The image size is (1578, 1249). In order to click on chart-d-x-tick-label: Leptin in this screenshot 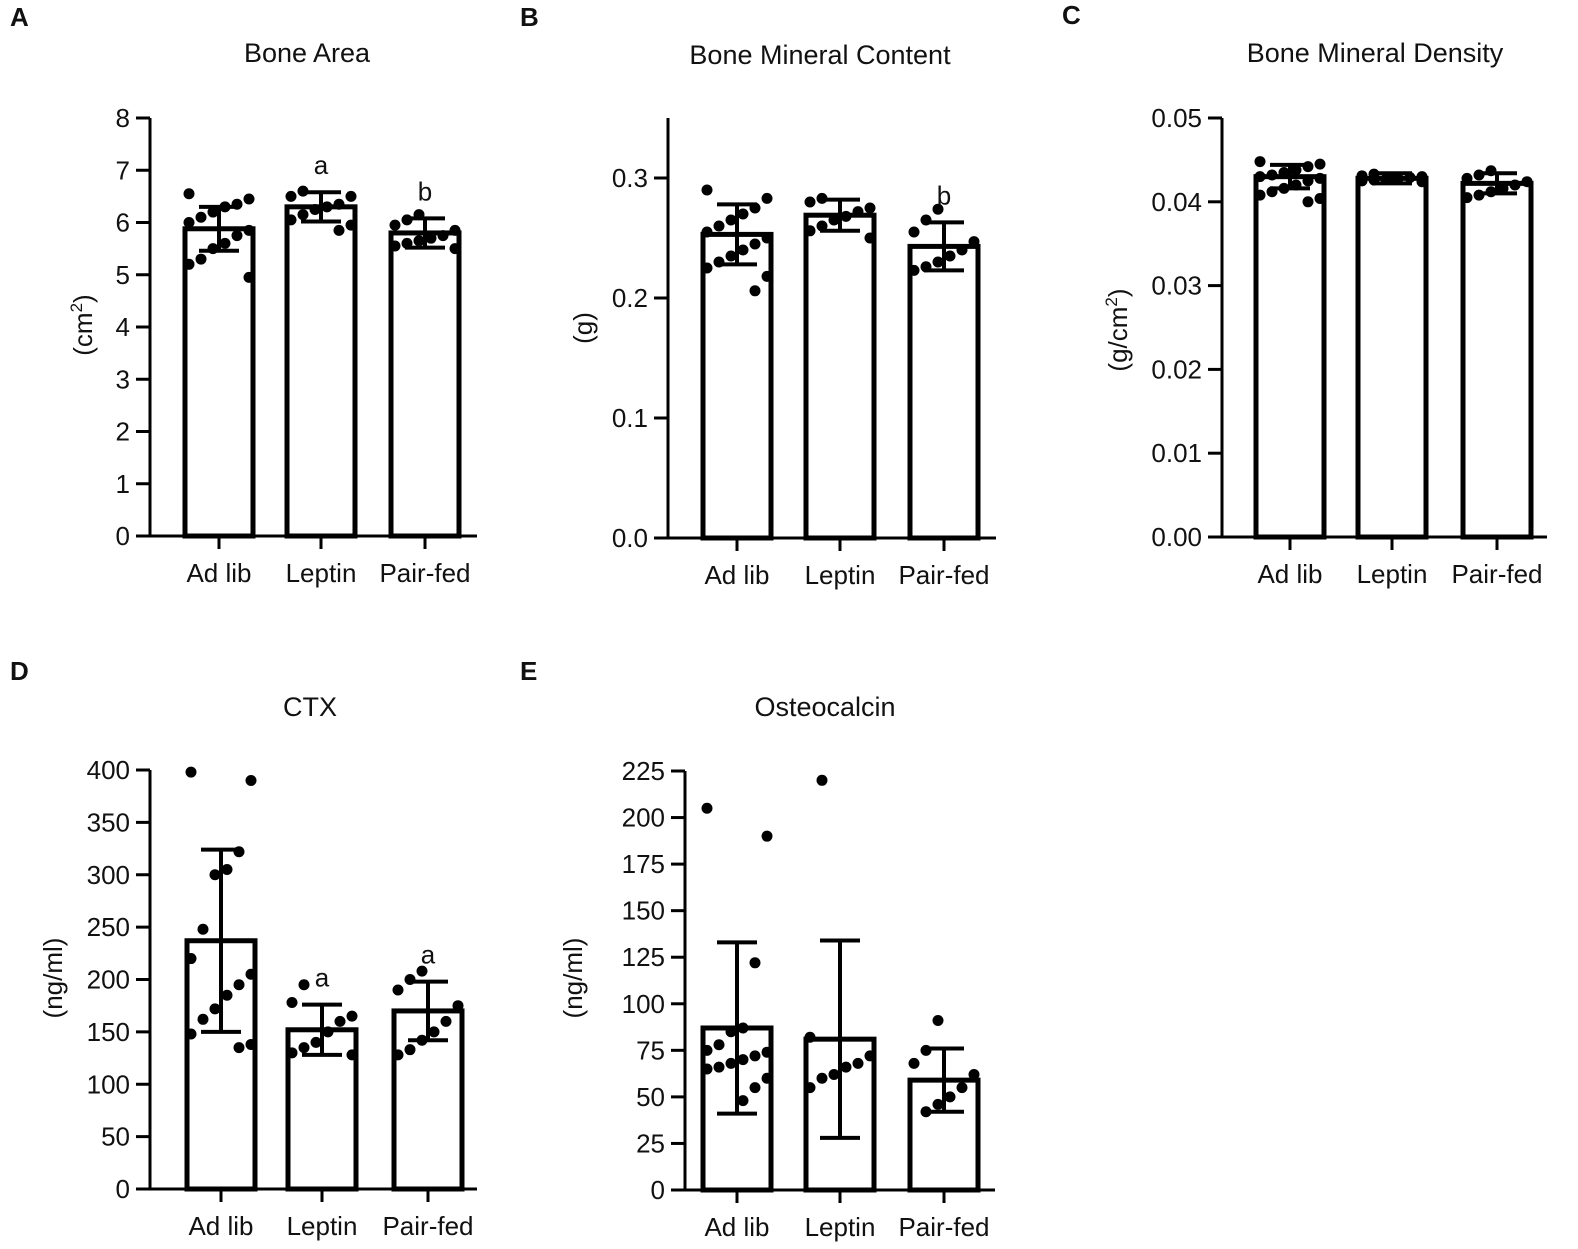, I will do `click(322, 1226)`.